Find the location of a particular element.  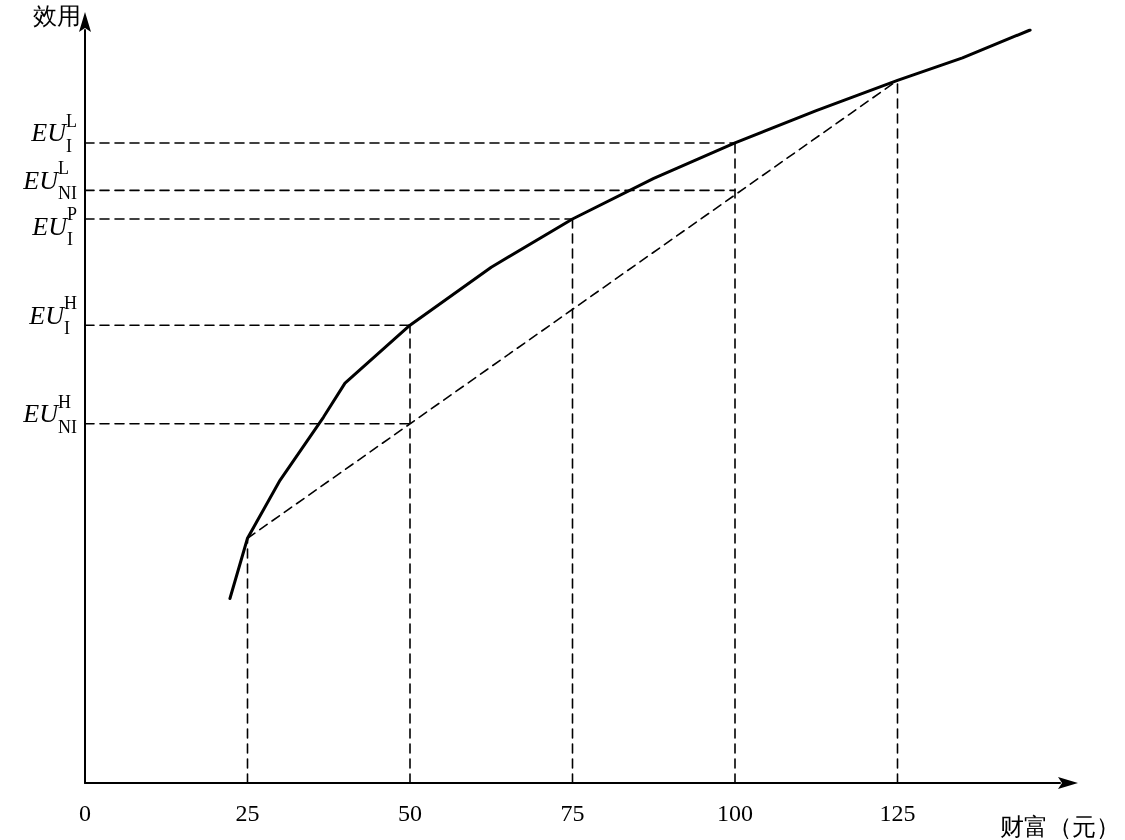

y-axis-title: 效用 is located at coordinates (57, 16).